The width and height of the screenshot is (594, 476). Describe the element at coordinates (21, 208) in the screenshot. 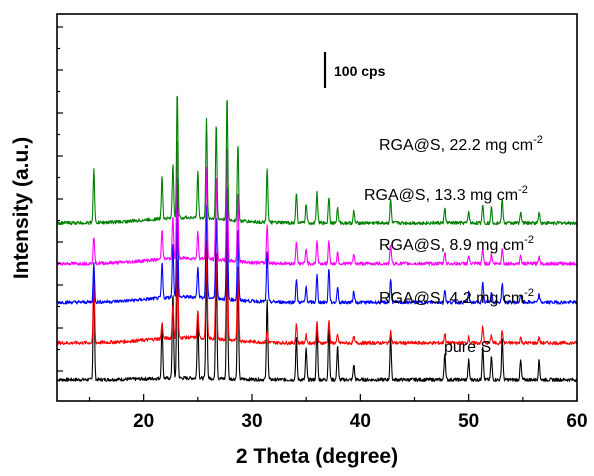

I see `y-axis-title: Intensity (a.u.)` at that location.